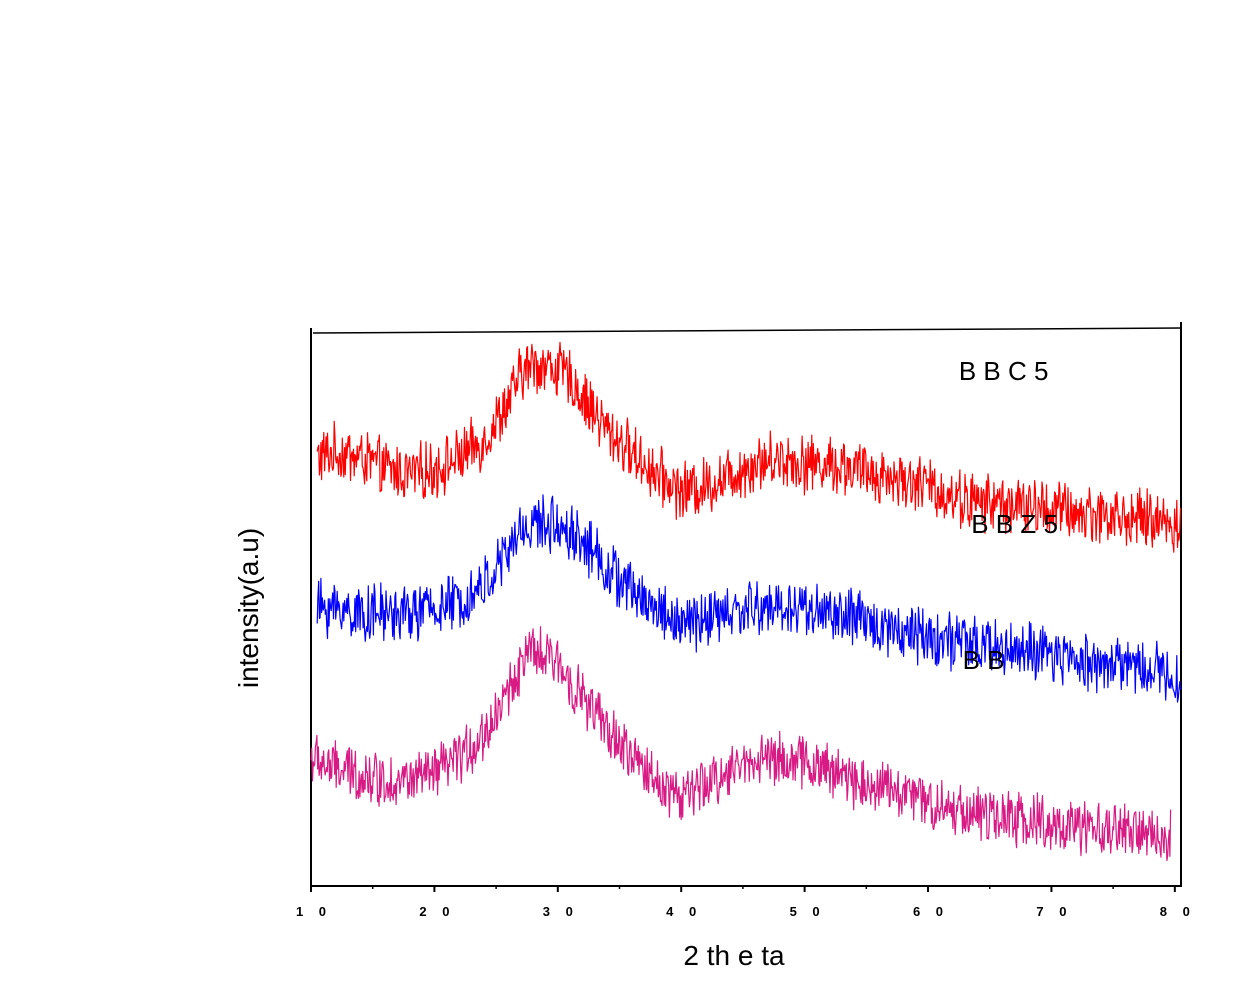 Image resolution: width=1233 pixels, height=981 pixels. Describe the element at coordinates (248, 608) in the screenshot. I see `y-axis-title: intensity(a.u)` at that location.